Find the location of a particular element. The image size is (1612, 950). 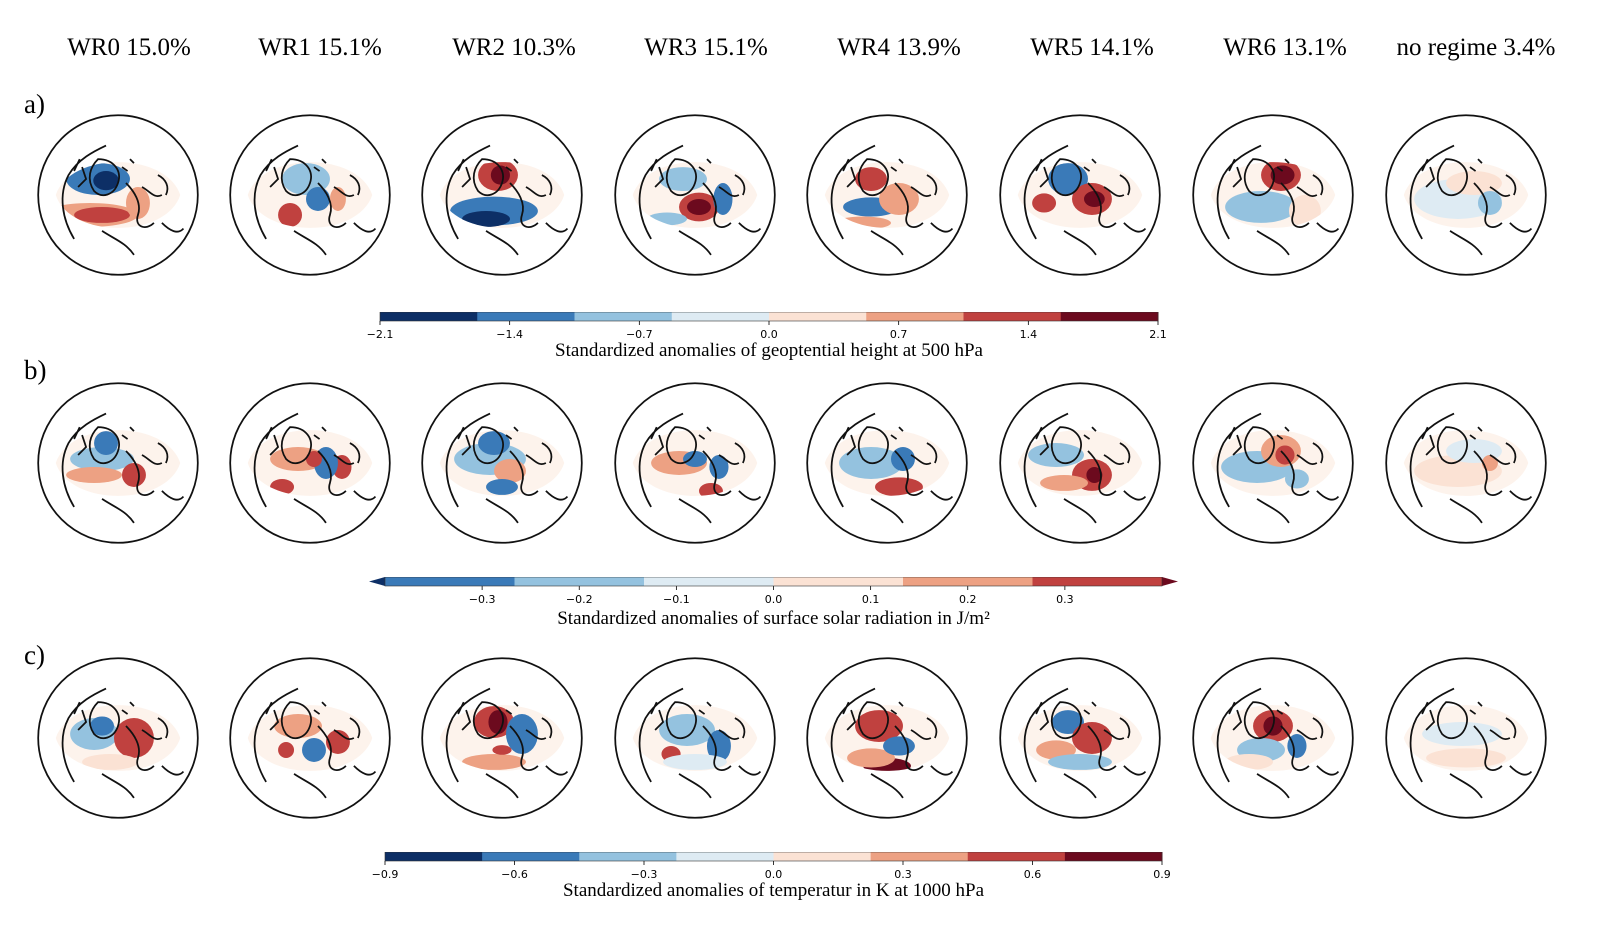

column-header-wr6: WR6 13.1% is located at coordinates (1285, 47).